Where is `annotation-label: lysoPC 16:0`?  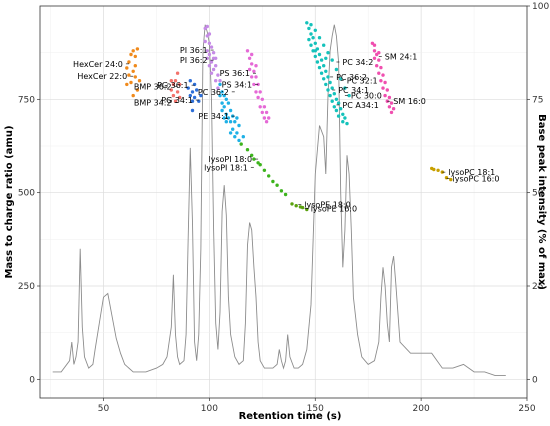
annotation-label: lysoPC 16:0 is located at coordinates (476, 179).